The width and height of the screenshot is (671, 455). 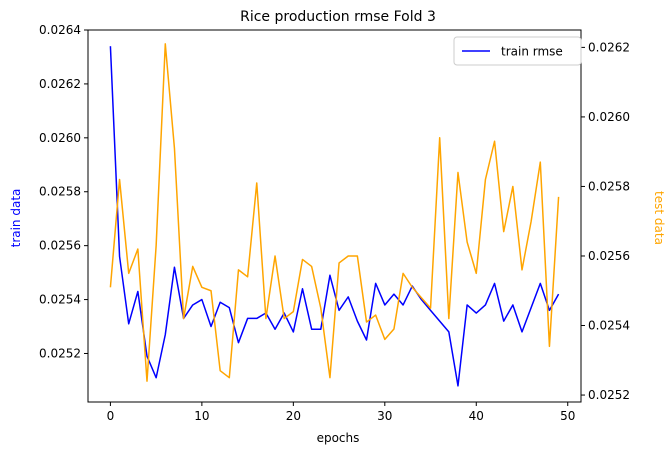 I want to click on right-y-tick-label: 0.0256, so click(x=609, y=256).